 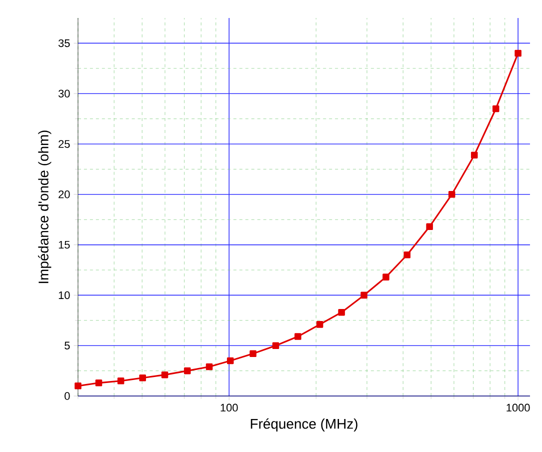 I want to click on x-tick-label: 100, so click(x=229, y=408).